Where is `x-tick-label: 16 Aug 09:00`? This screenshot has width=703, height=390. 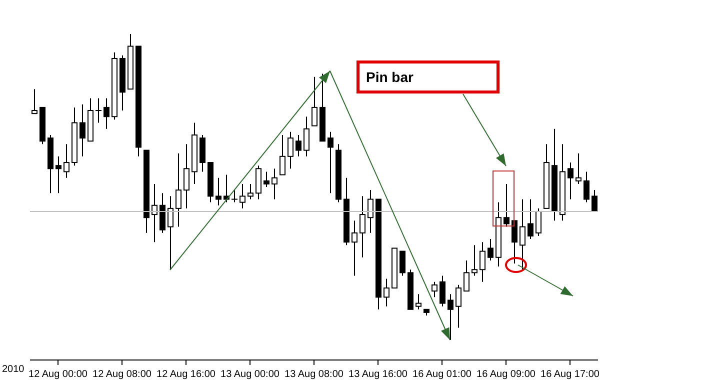 x-tick-label: 16 Aug 09:00 is located at coordinates (506, 374).